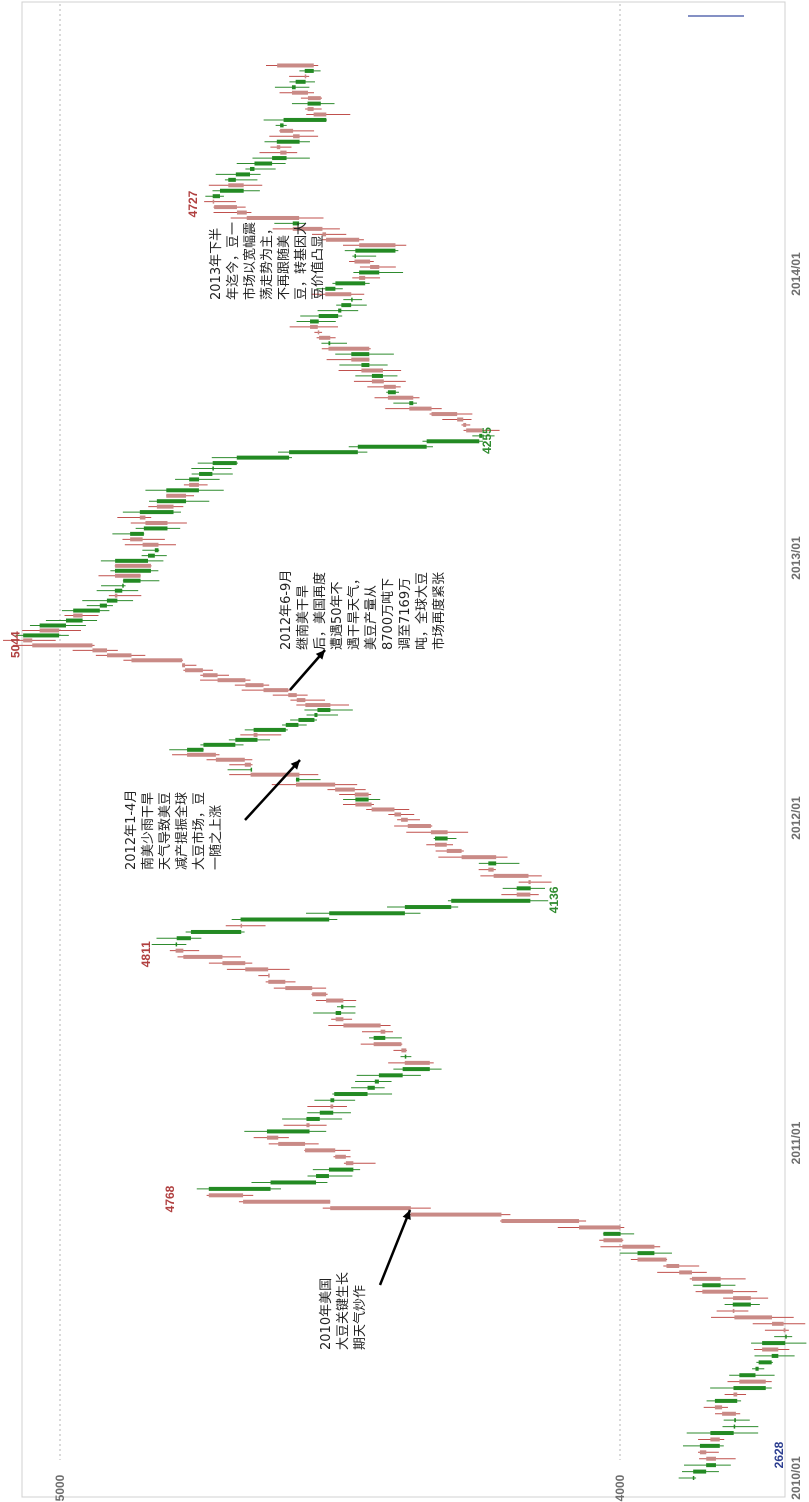 This screenshot has width=809, height=1502. I want to click on y-tick-label: 4000, so click(620, 1487).